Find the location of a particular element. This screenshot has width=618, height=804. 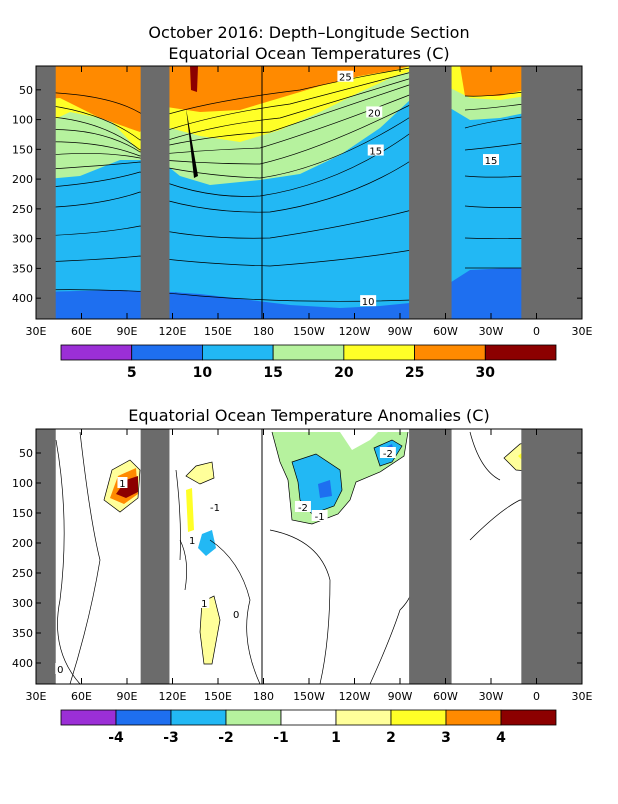

temperature-colorbar-label: 10 is located at coordinates (203, 373).